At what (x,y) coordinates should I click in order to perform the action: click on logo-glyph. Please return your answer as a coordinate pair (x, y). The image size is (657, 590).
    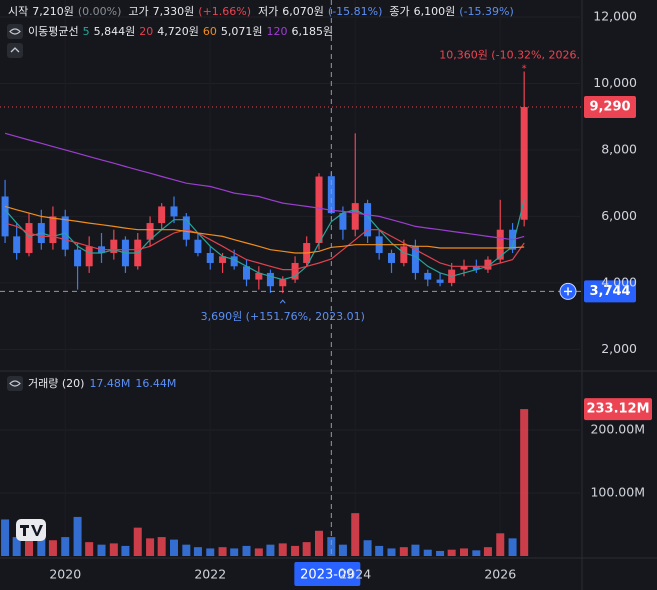
    Looking at the image, I should click on (31, 530).